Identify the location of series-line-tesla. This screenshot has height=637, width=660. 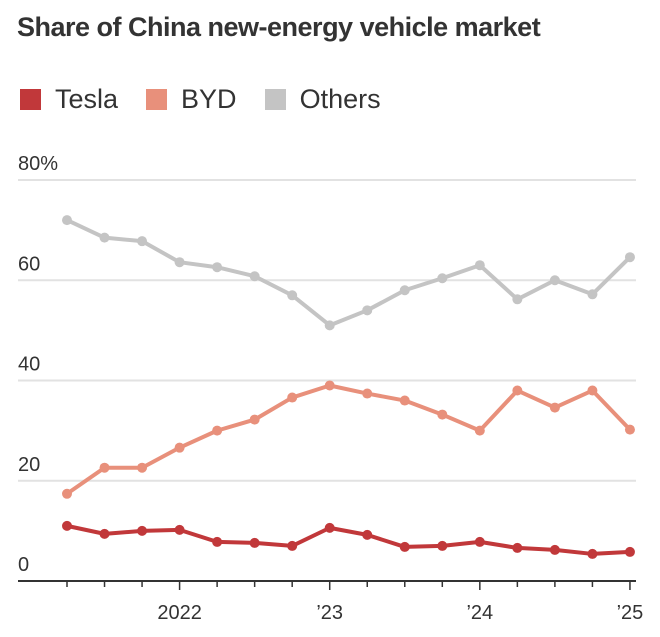
(348, 539).